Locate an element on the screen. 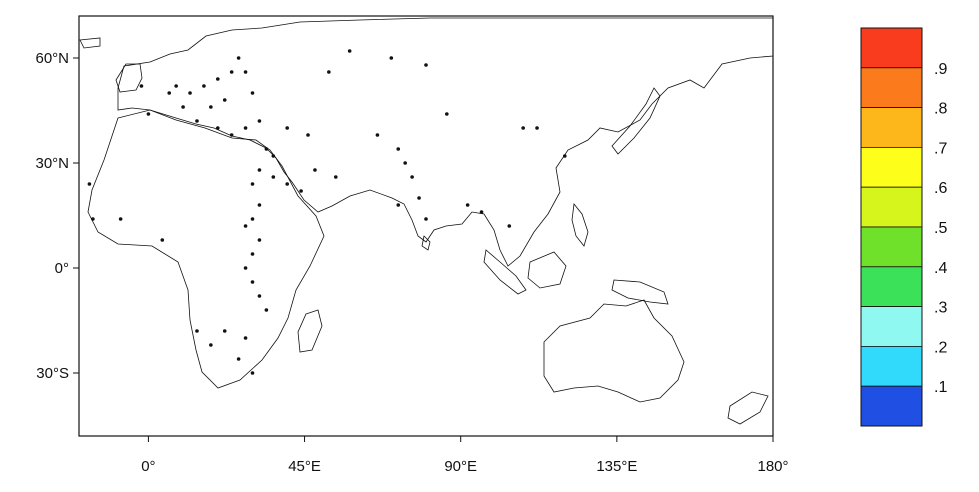  lat-tick-label: 60°N is located at coordinates (52, 58).